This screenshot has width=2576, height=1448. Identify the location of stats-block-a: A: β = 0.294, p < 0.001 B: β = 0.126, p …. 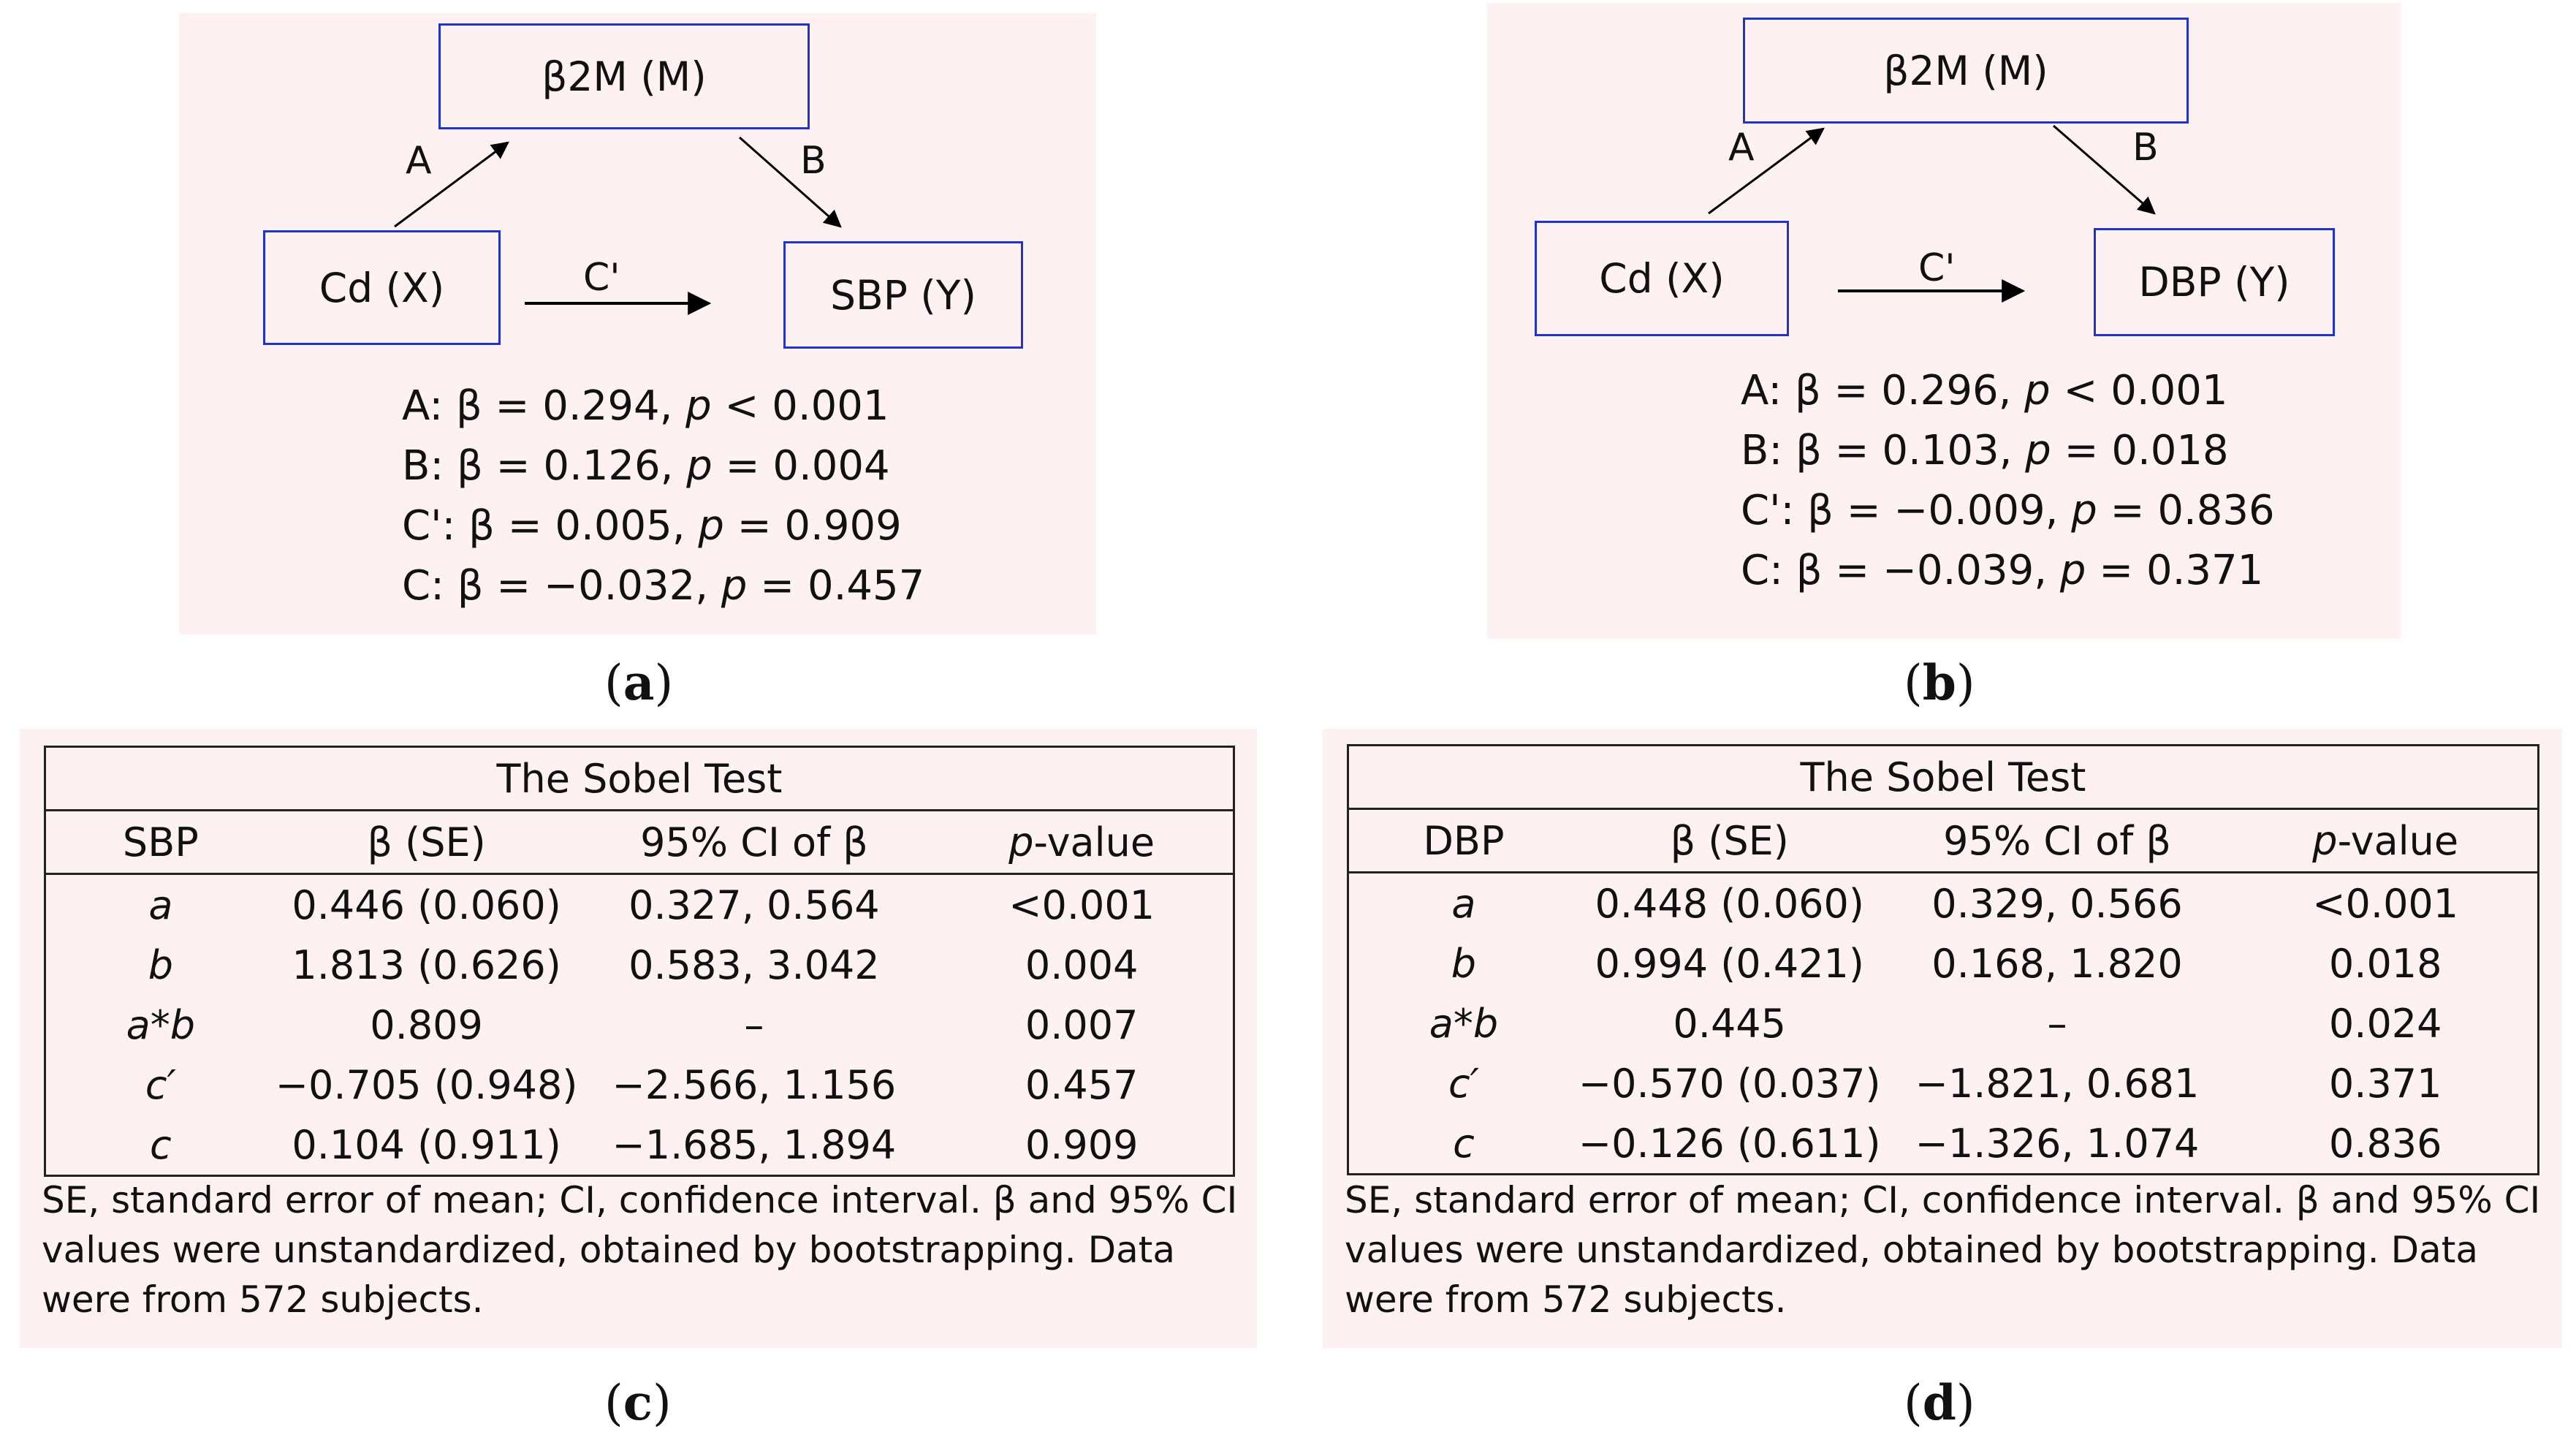
(663, 496).